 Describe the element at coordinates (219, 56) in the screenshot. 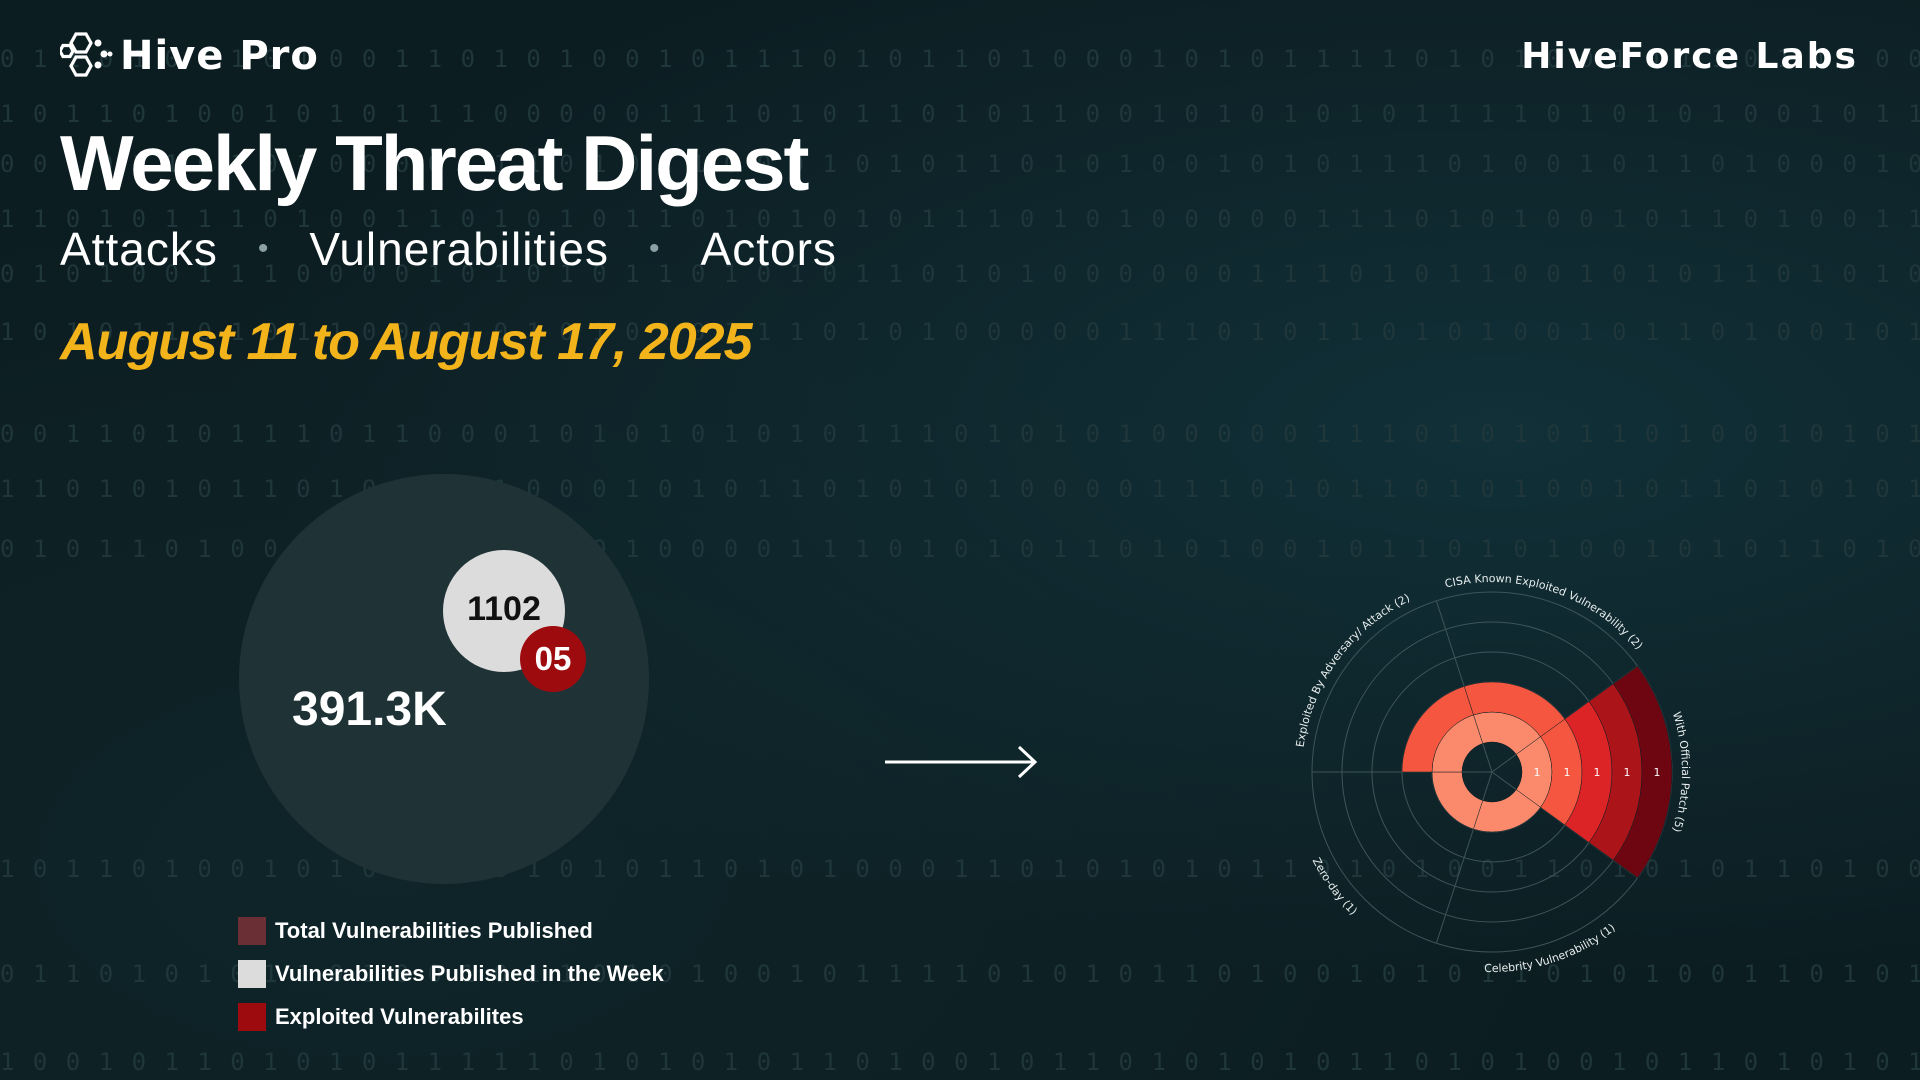

I see `logo-text: Hive Pro` at that location.